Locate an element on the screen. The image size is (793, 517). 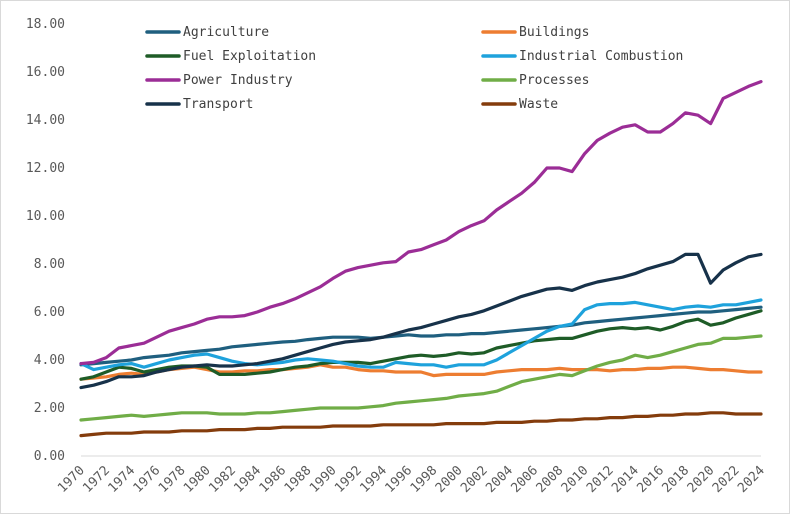
x-tick-label: 1976 is located at coordinates (147, 479).